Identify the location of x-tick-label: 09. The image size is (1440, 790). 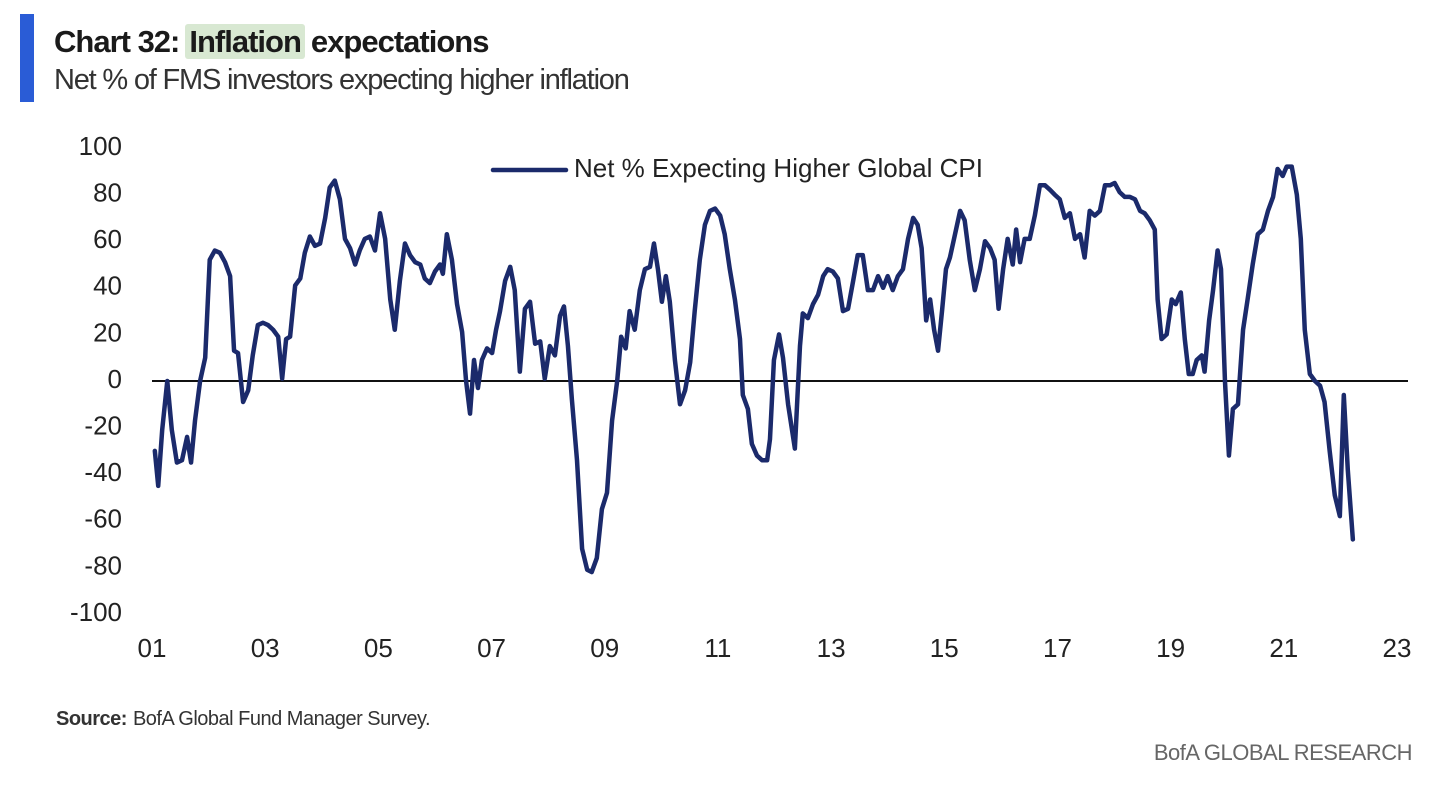
(604, 648).